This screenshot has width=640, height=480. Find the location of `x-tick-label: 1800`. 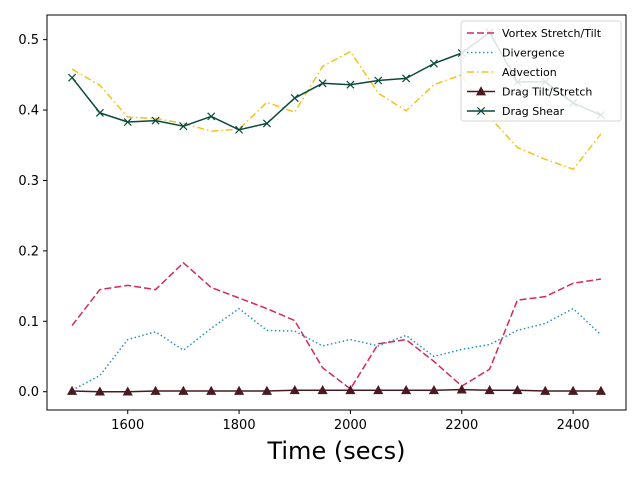

x-tick-label: 1800 is located at coordinates (239, 425).